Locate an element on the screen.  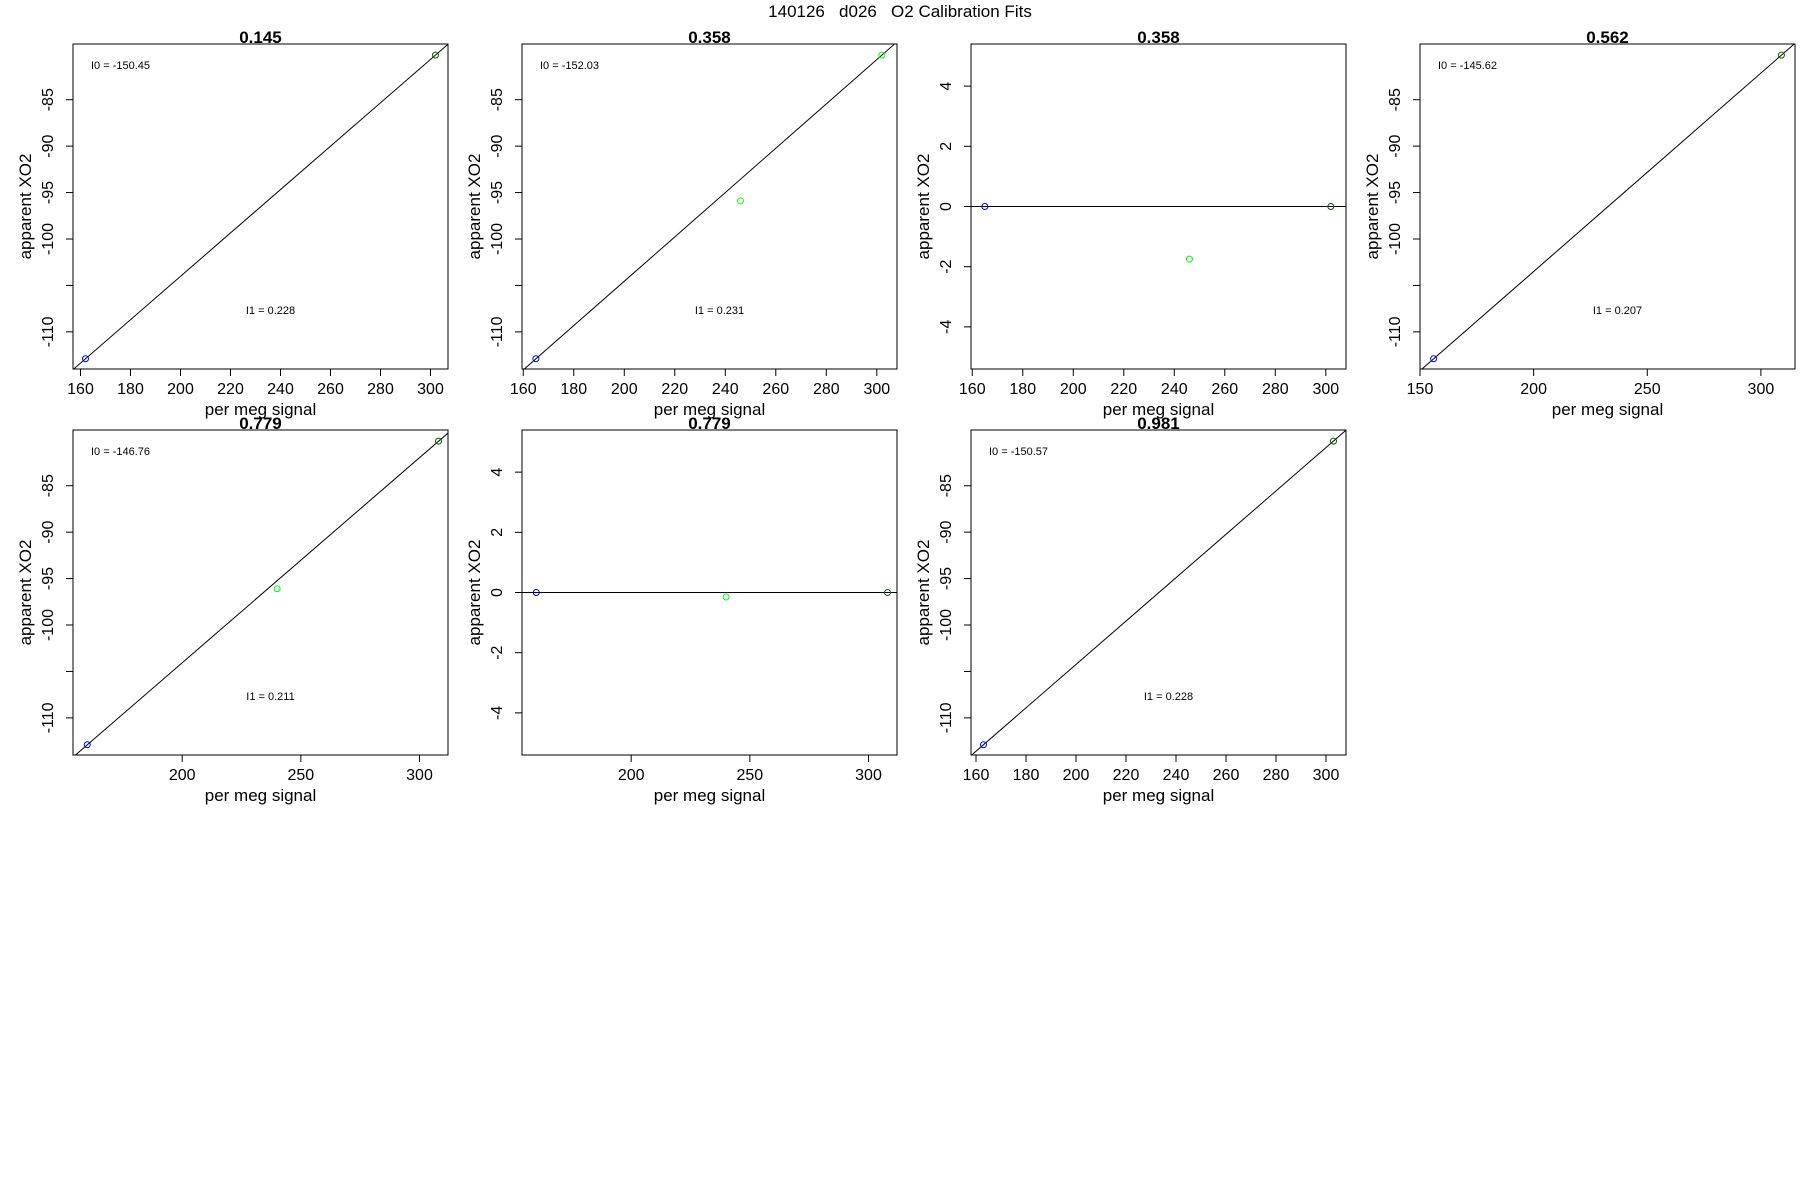
fit-annotation: I1 = 0.228 is located at coordinates (1168, 697).